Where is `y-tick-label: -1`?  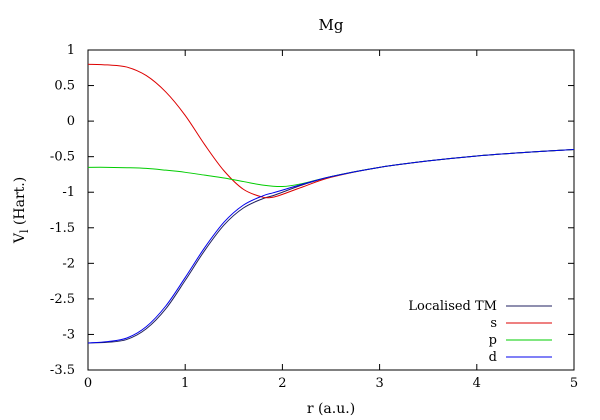 y-tick-label: -1 is located at coordinates (68, 192).